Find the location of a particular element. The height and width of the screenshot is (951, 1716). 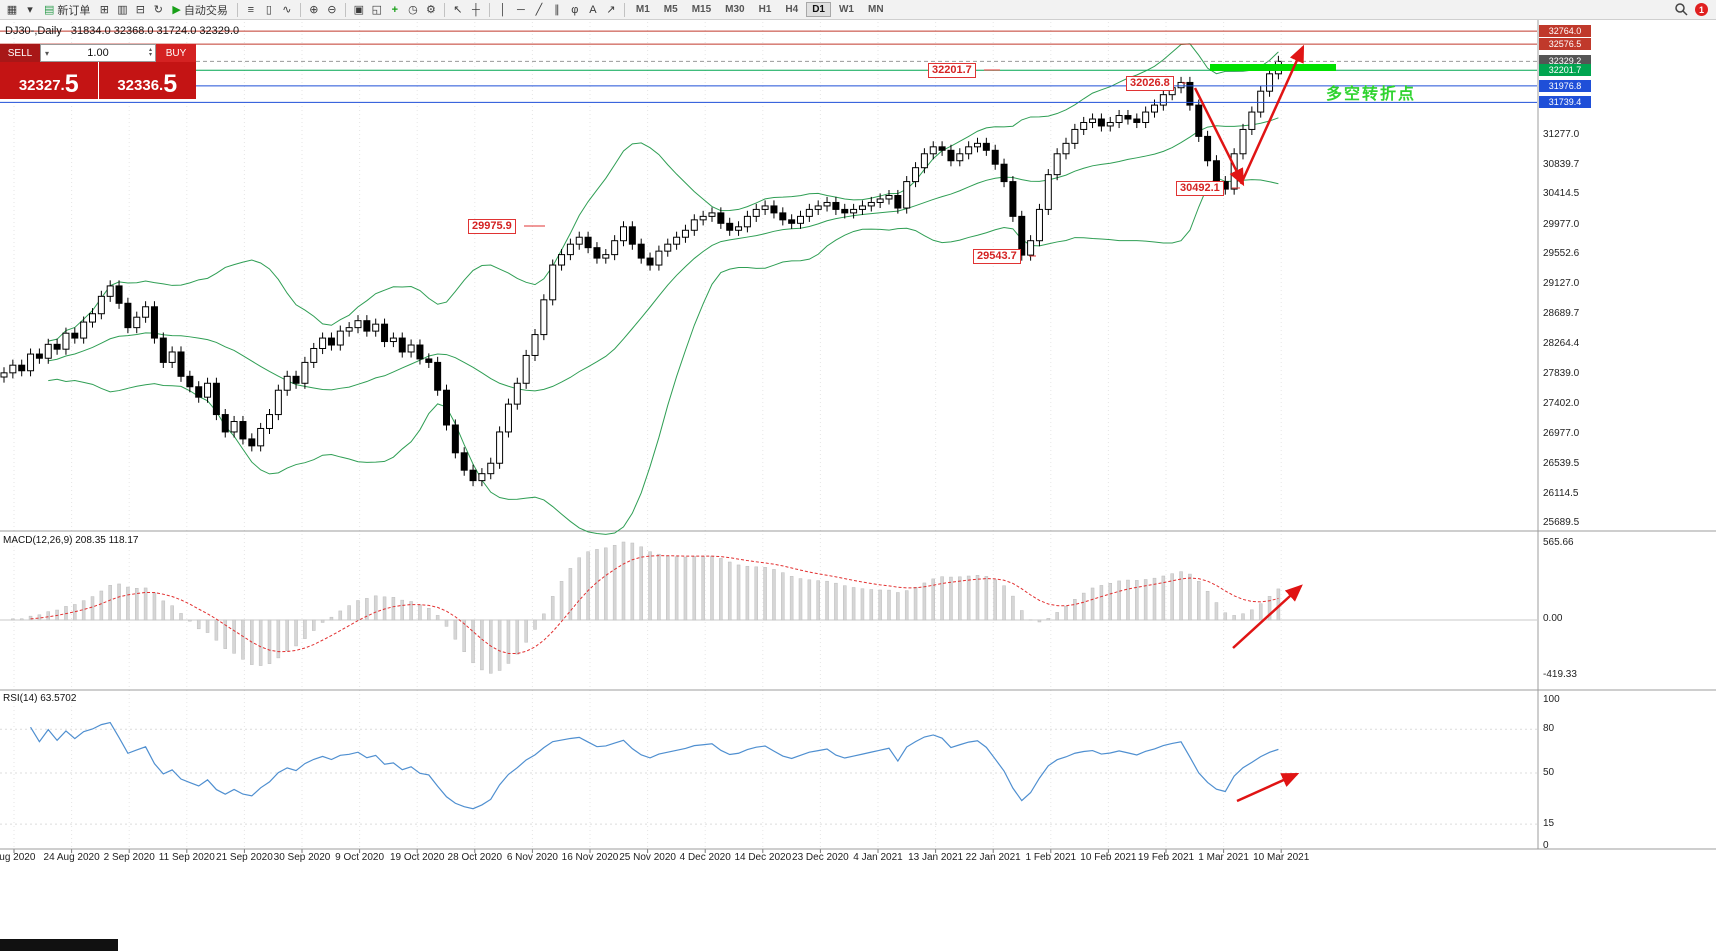

data-window-icon: ⊟ is located at coordinates (140, 9).